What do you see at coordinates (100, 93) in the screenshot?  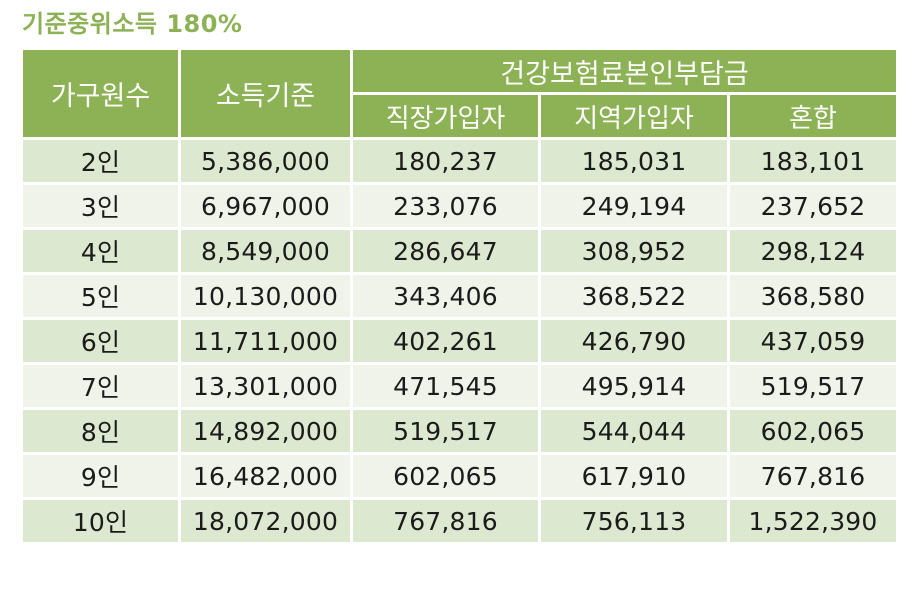 I see `header-household-members: 가구원수` at bounding box center [100, 93].